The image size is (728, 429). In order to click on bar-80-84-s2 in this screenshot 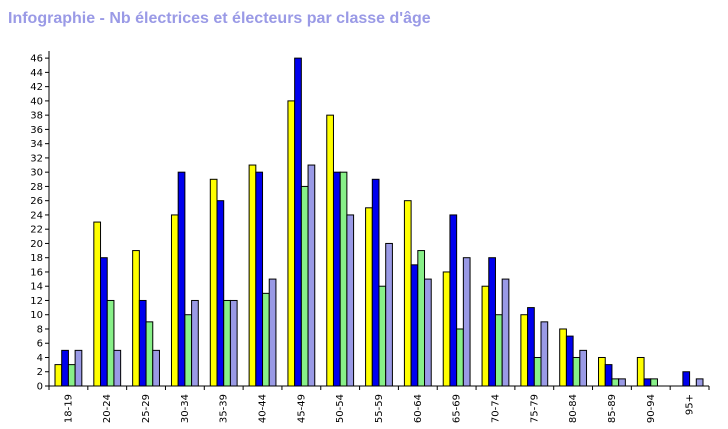, I will do `click(569, 361)`.